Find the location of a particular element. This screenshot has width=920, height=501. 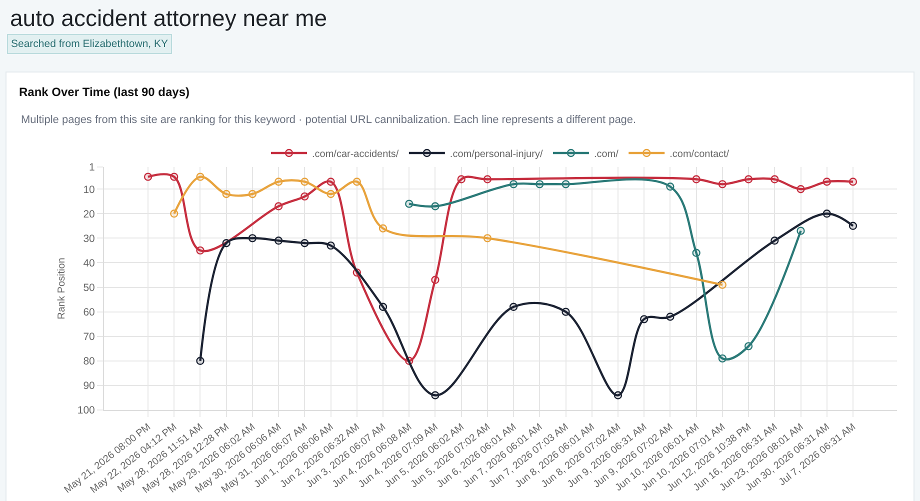

y-tick-label: 30 is located at coordinates (89, 238).